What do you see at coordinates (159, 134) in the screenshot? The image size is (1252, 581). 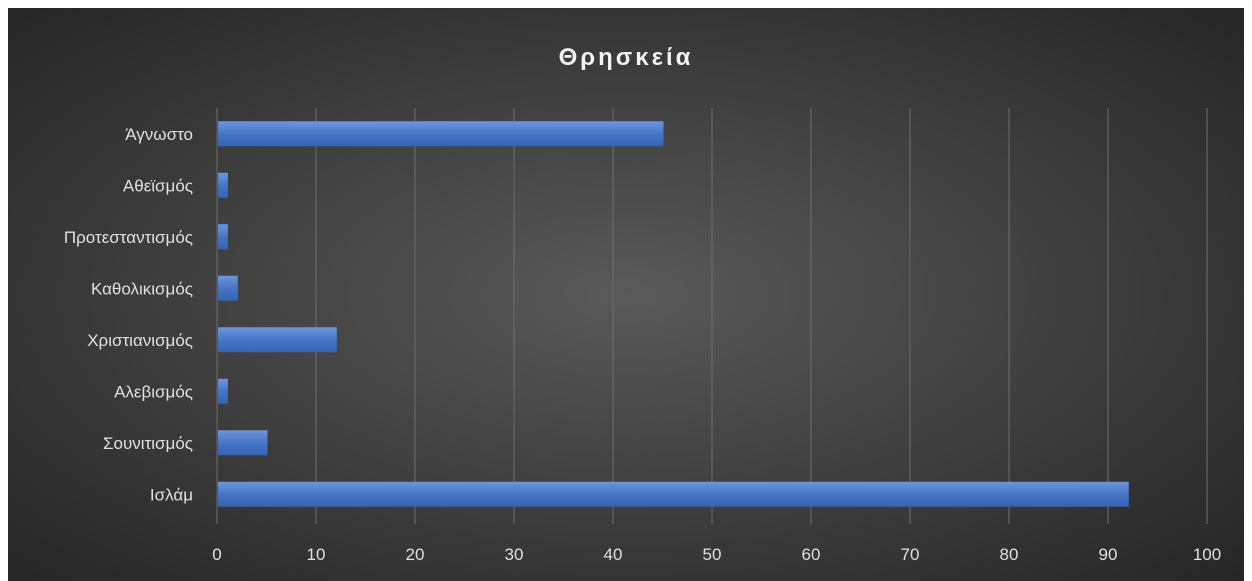 I see `category-label-8: Άγνωστο` at bounding box center [159, 134].